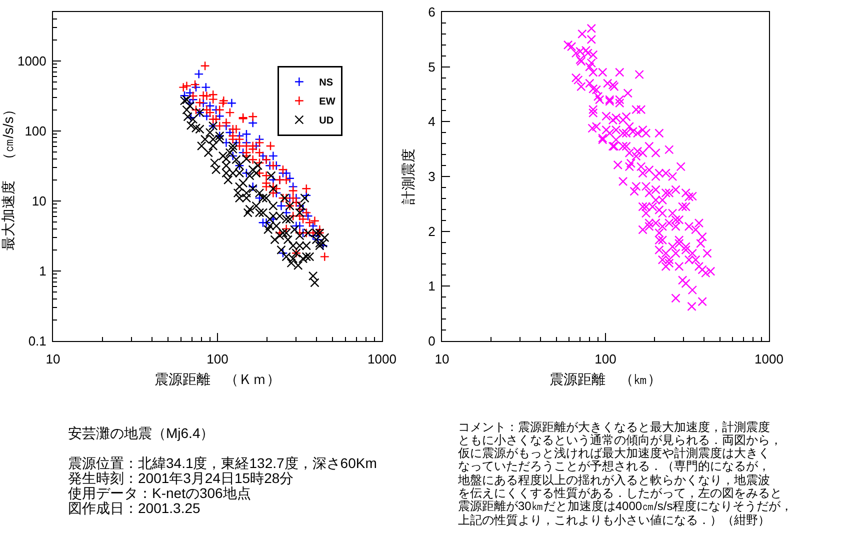  Describe the element at coordinates (326, 83) in the screenshot. I see `legend-label: NS` at that location.